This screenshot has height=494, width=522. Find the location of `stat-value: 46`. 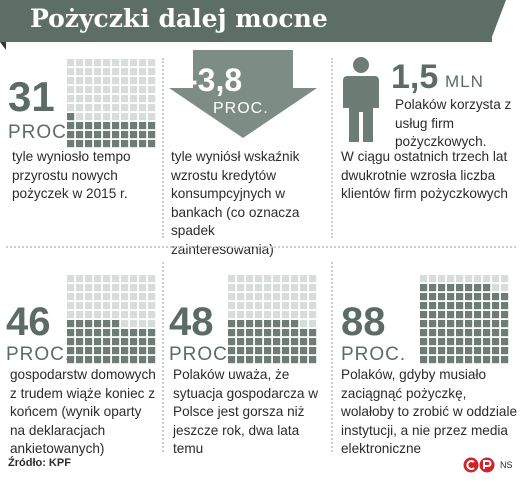

stat-value: 46 is located at coordinates (28, 322).